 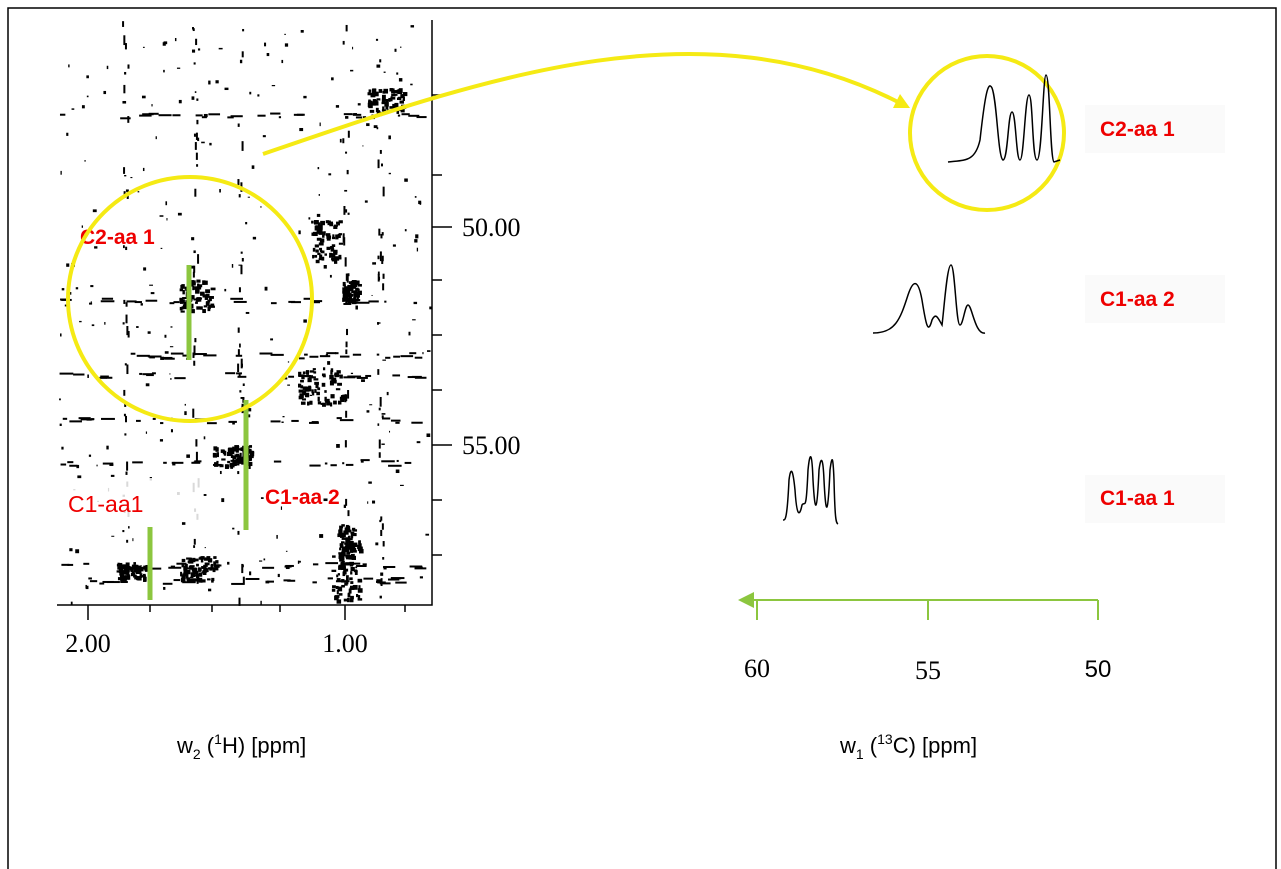 I want to click on highlight-circle, so click(x=987, y=133).